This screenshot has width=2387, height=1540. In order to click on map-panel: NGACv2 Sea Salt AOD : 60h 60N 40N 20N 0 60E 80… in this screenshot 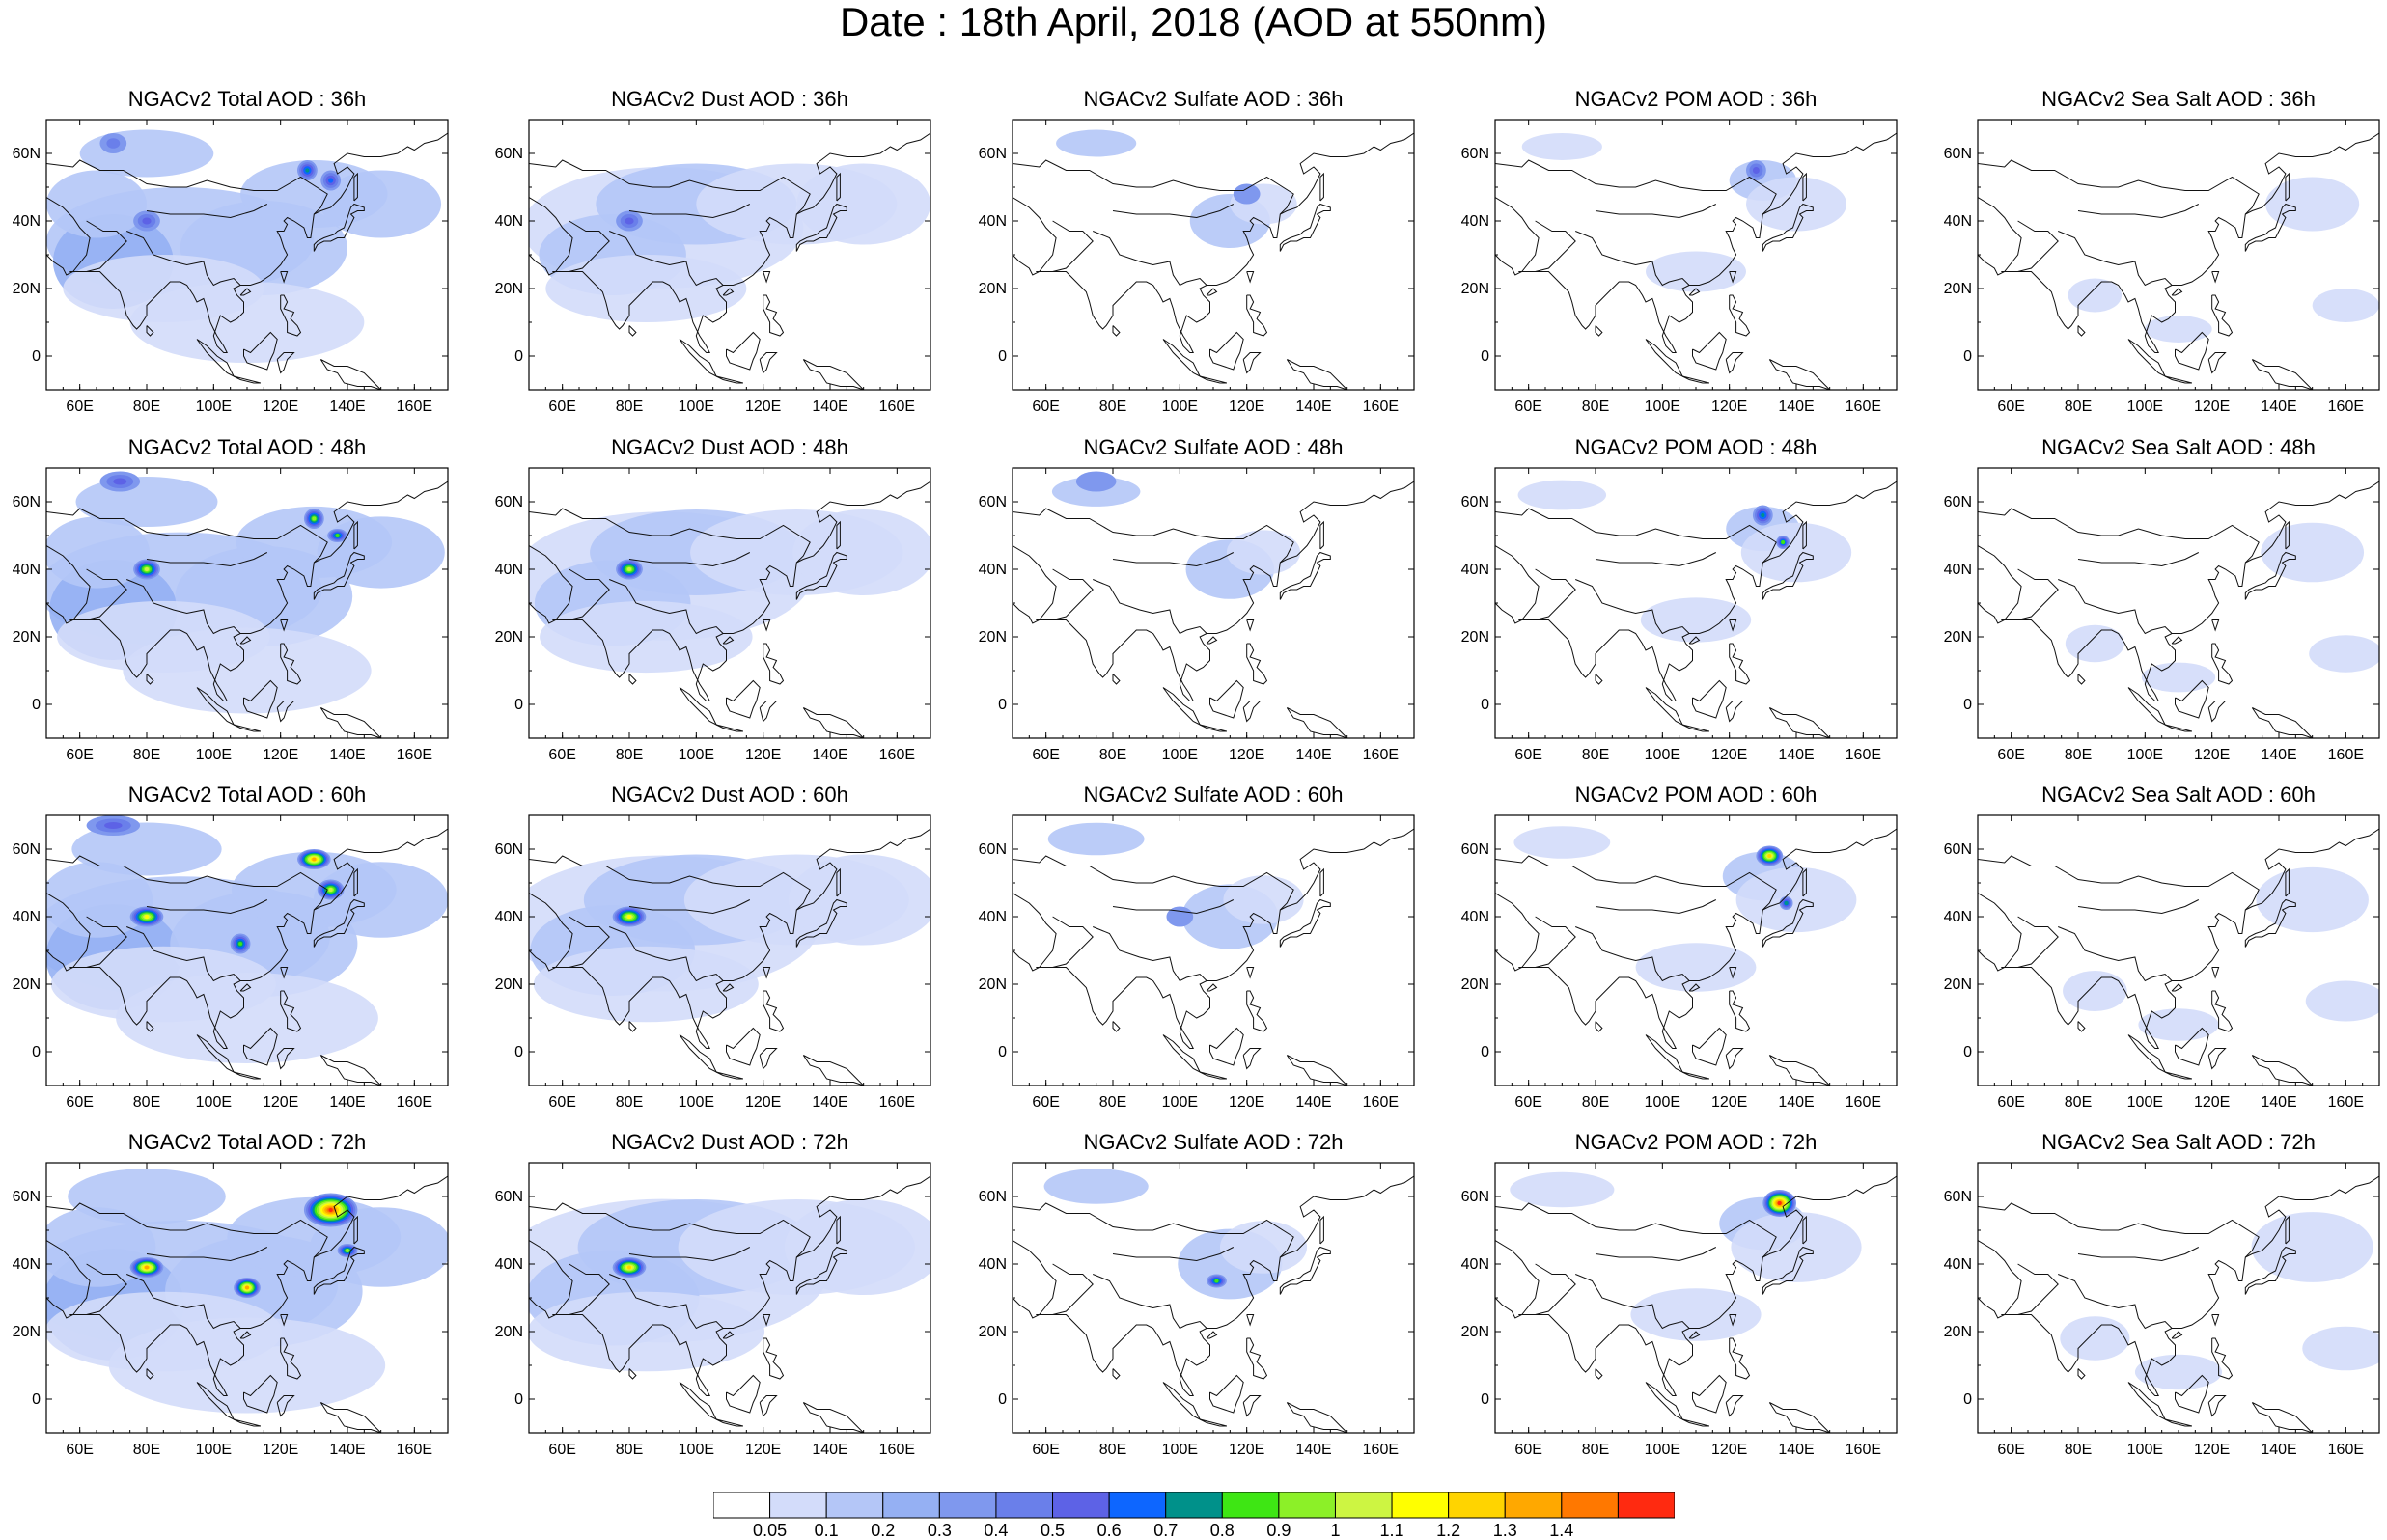, I will do `click(2162, 947)`.